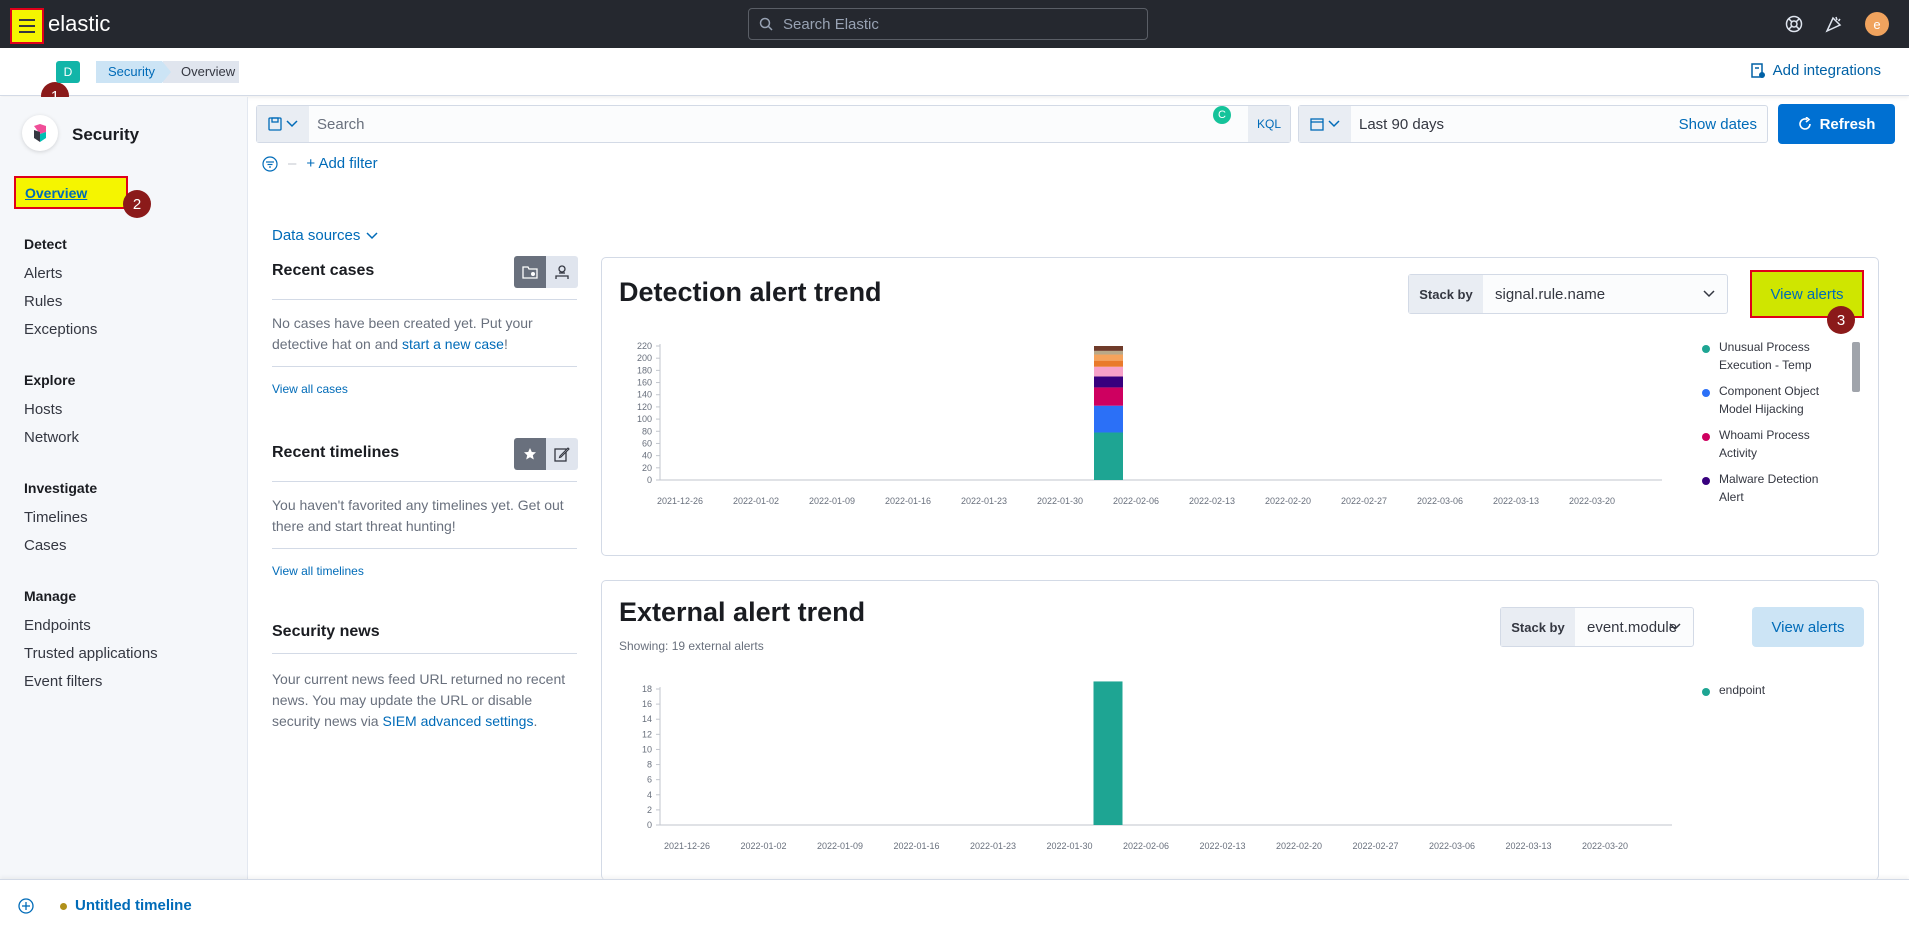 Image resolution: width=1909 pixels, height=927 pixels. I want to click on grammarly-icon: C, so click(1222, 115).